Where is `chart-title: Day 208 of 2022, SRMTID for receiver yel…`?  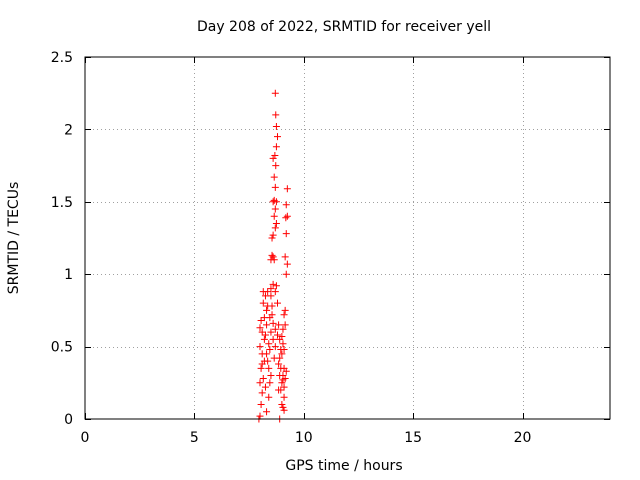 chart-title: Day 208 of 2022, SRMTID for receiver yel… is located at coordinates (344, 27).